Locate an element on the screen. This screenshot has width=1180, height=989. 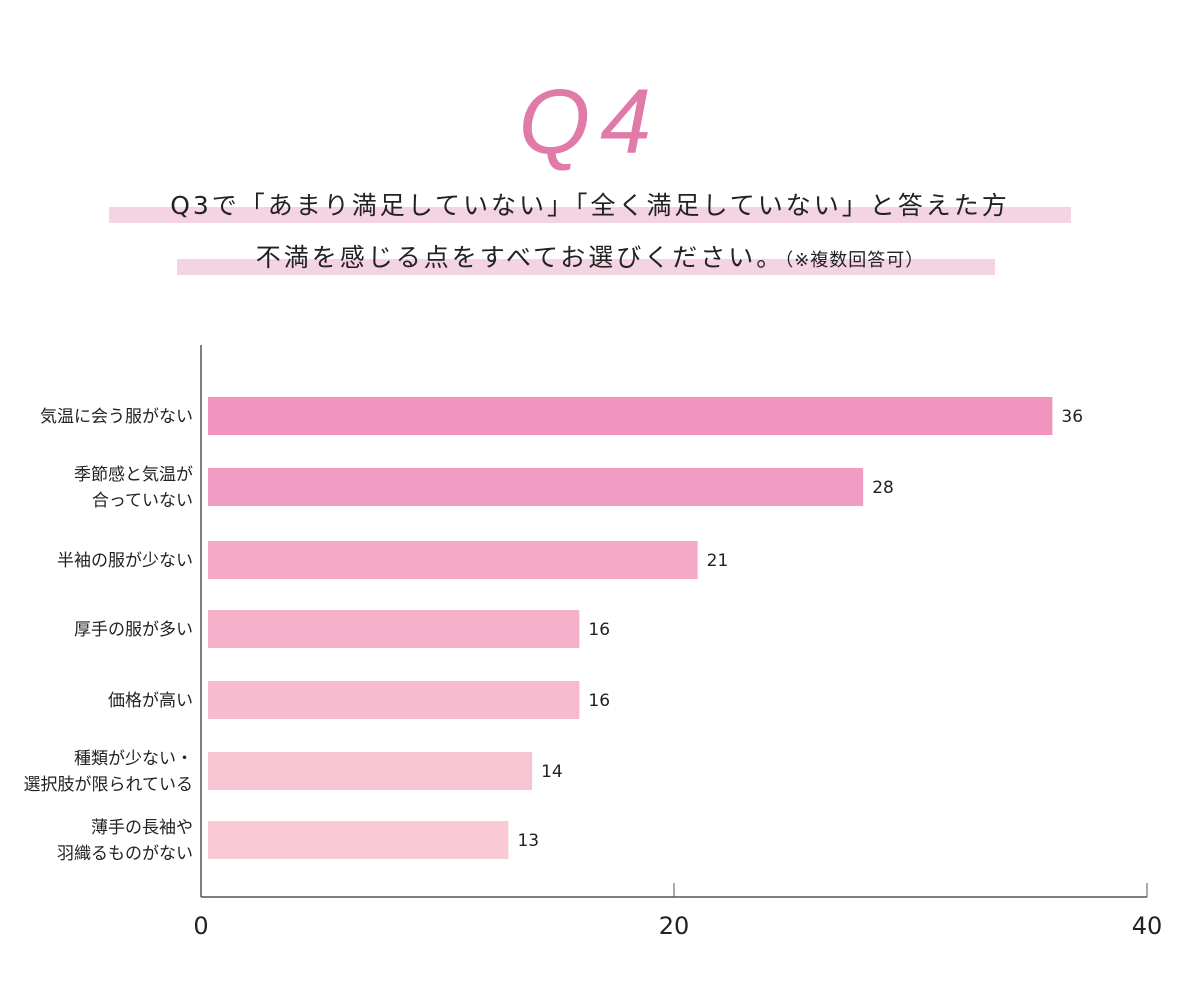
category-label: 薄手の長袖や is located at coordinates (142, 828).